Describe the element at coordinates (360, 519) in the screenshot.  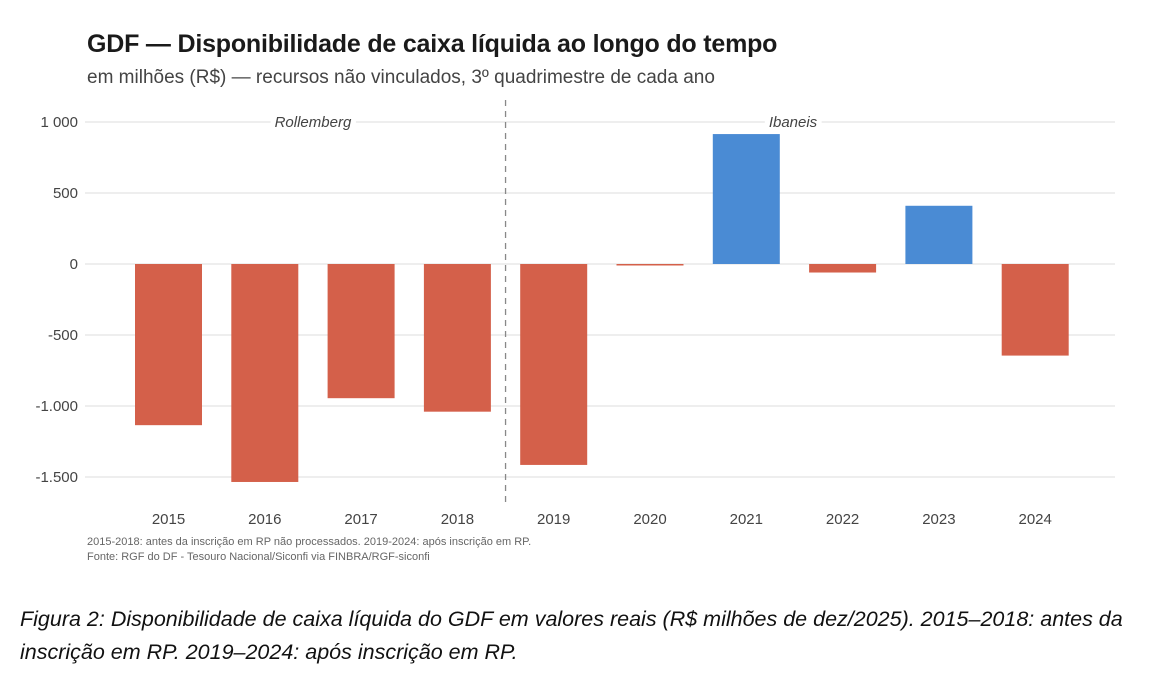
I see `x-tick-label: 2017` at that location.